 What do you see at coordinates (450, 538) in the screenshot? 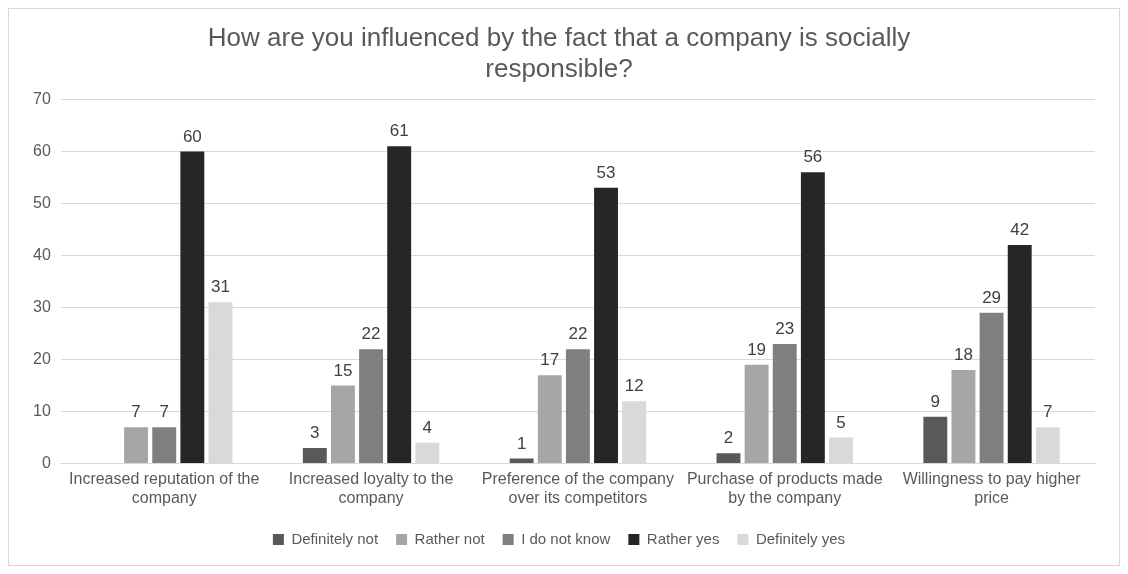
I see `legend-label: Rather not` at bounding box center [450, 538].